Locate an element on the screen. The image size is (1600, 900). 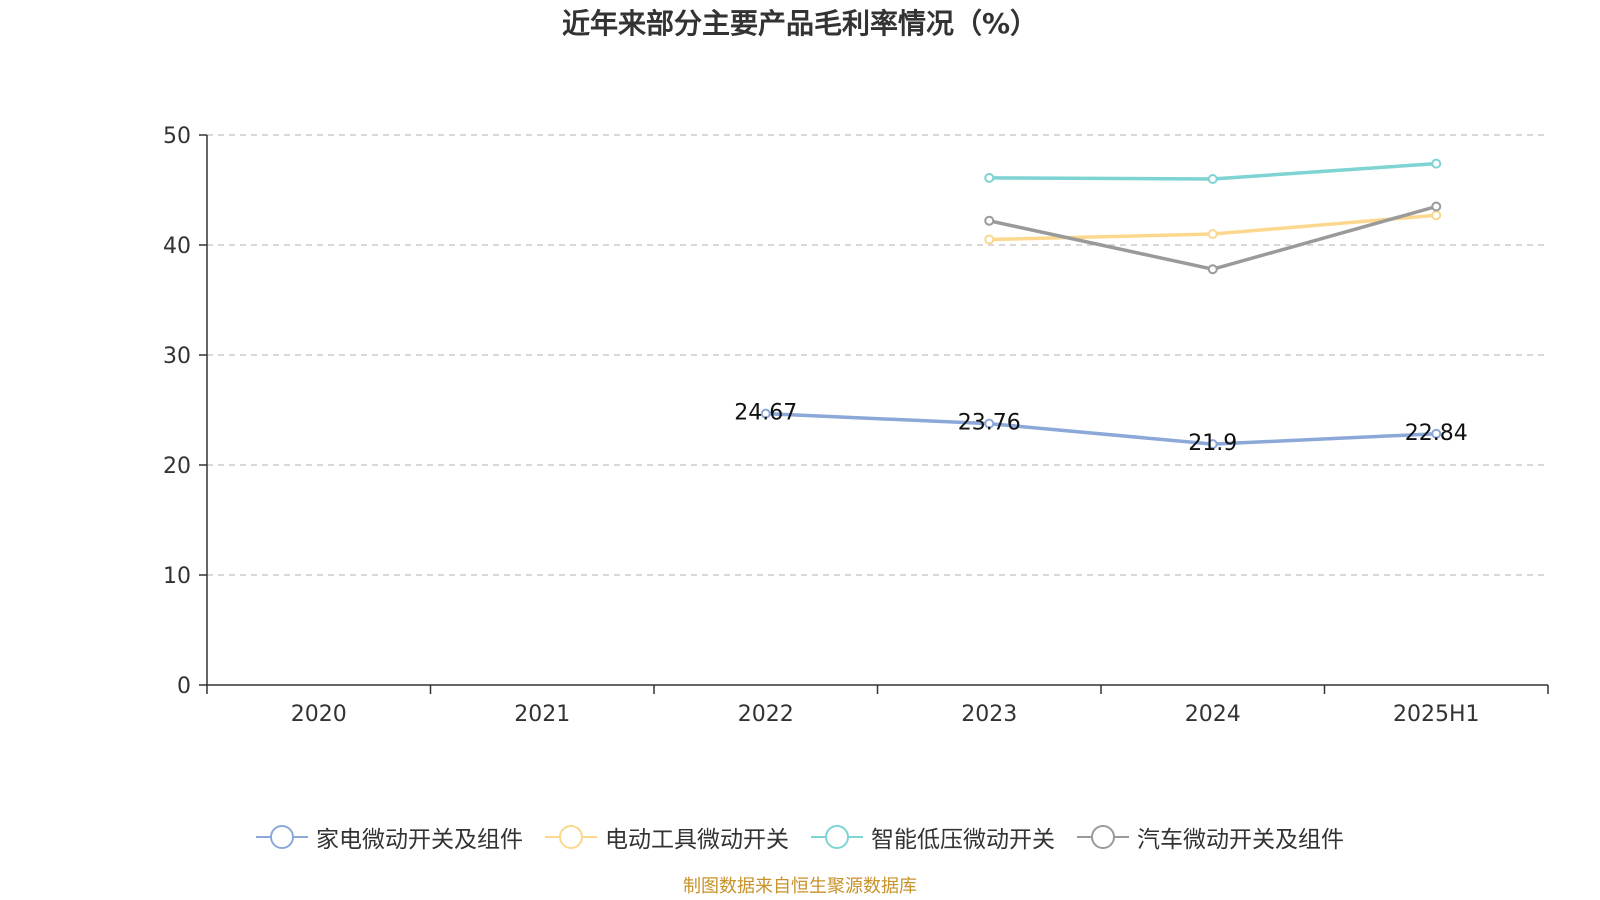
legend-item-3: 汽车微动开关及组件 is located at coordinates (1210, 837).